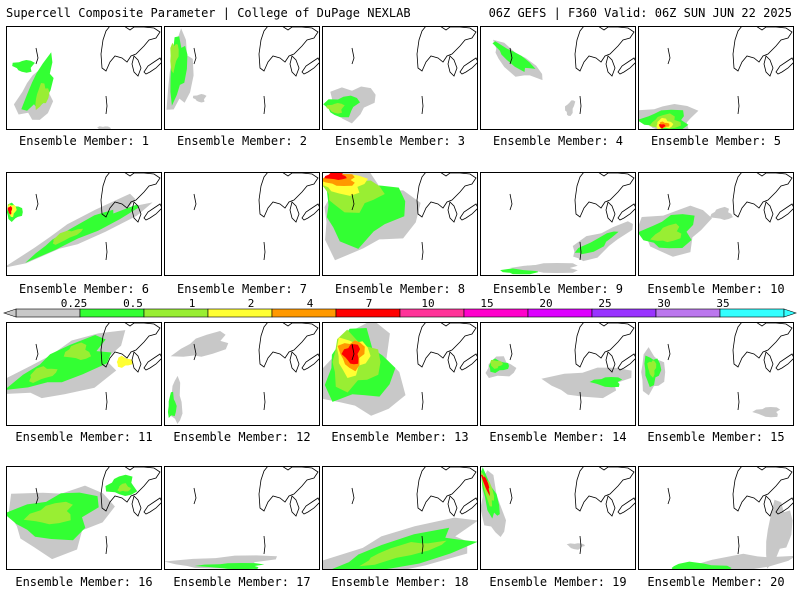 Image resolution: width=800 pixels, height=600 pixels. What do you see at coordinates (400, 141) in the screenshot?
I see `ensemble-member-label: Ensemble Member: 3` at bounding box center [400, 141].